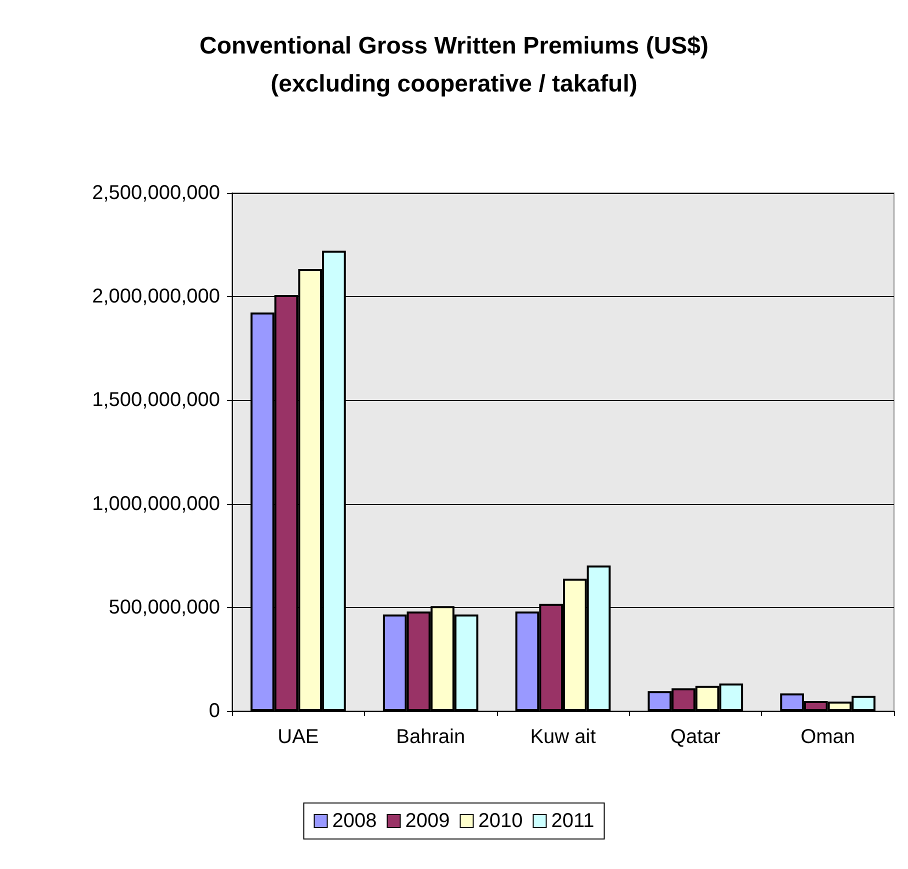  Describe the element at coordinates (454, 65) in the screenshot. I see `chart-title: Conventional Gross Written Premiums (US$) (excluding cooperative / takaful)` at that location.